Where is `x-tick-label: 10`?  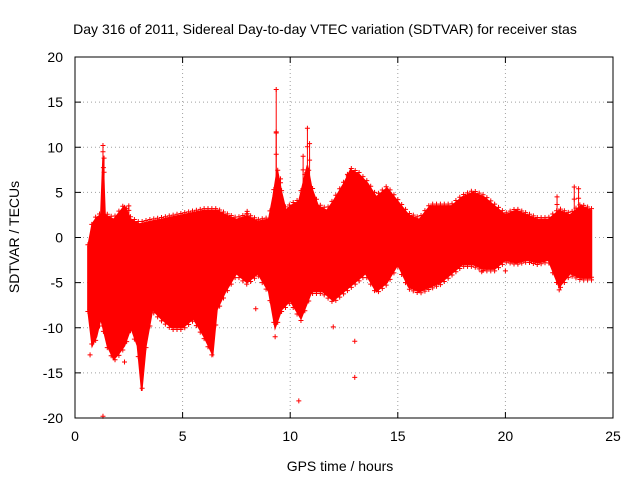 x-tick-label: 10 is located at coordinates (290, 436).